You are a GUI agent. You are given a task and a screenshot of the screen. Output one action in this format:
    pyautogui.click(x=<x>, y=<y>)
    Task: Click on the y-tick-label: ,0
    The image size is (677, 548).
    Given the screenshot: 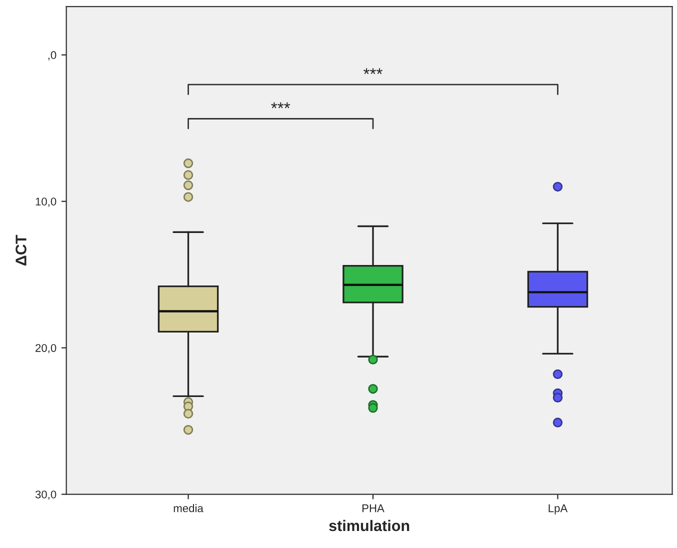 What is the action you would take?
    pyautogui.click(x=52, y=55)
    